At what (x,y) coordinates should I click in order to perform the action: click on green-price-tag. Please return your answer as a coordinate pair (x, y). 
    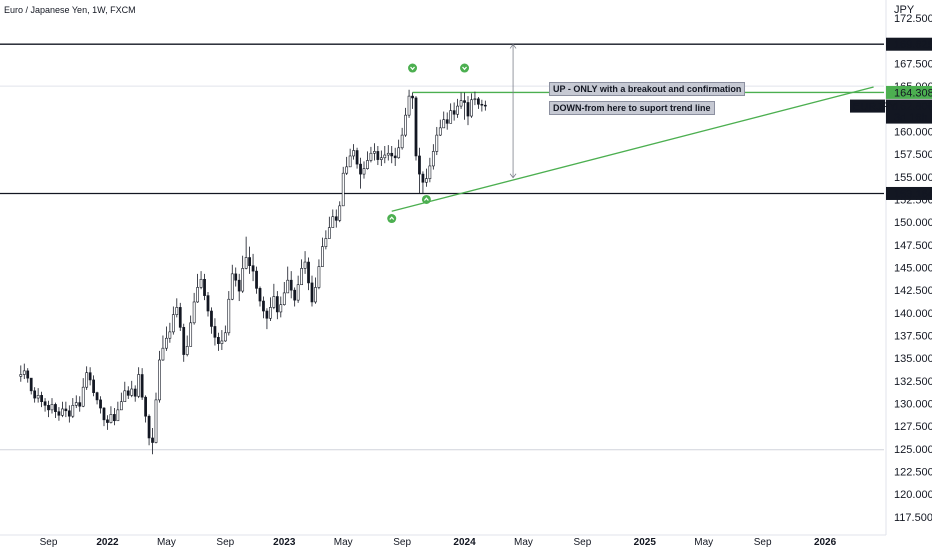
    Looking at the image, I should click on (909, 92).